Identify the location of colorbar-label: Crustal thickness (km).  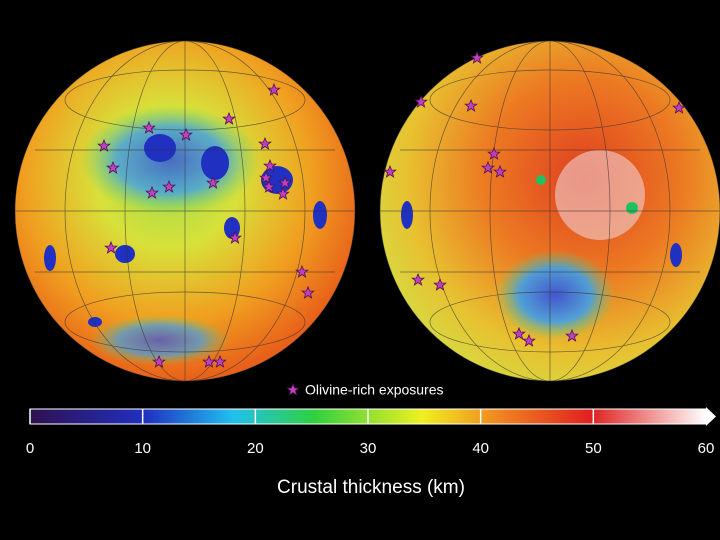
(371, 487).